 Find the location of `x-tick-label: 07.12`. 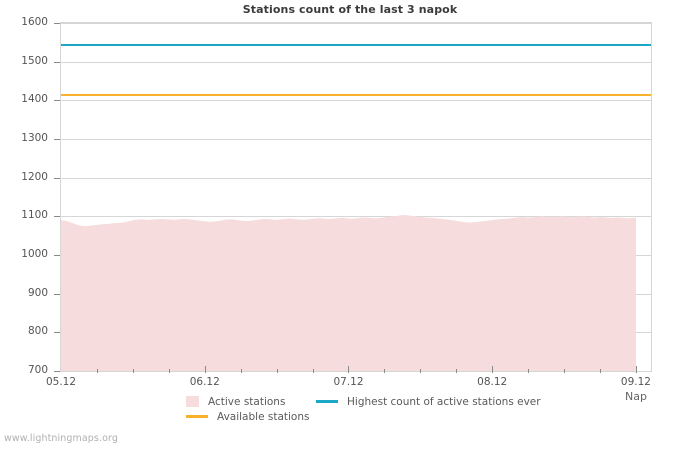

x-tick-label: 07.12 is located at coordinates (348, 382).